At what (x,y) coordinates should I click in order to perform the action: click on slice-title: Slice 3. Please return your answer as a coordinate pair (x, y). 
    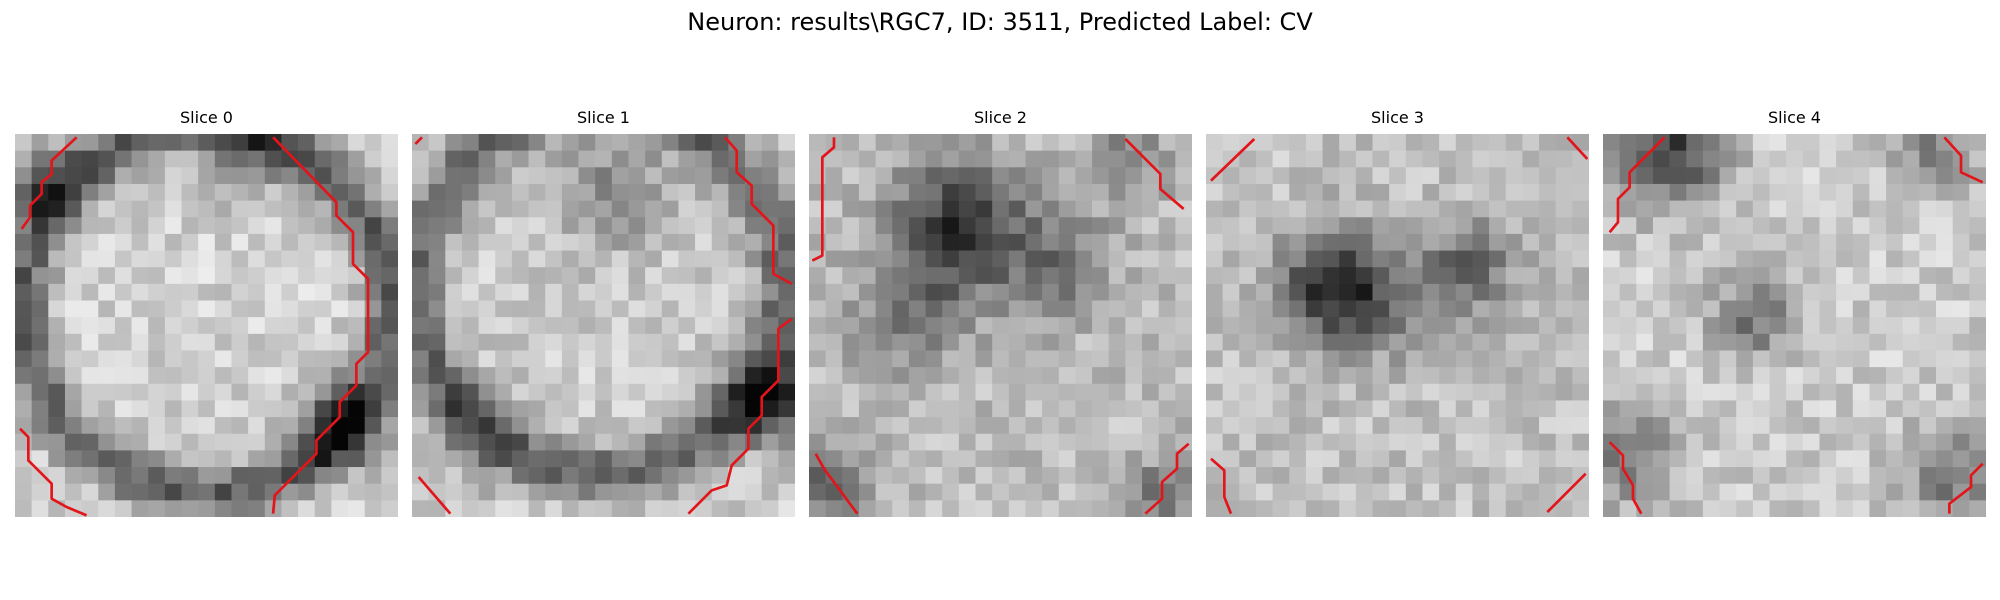
    Looking at the image, I should click on (1397, 117).